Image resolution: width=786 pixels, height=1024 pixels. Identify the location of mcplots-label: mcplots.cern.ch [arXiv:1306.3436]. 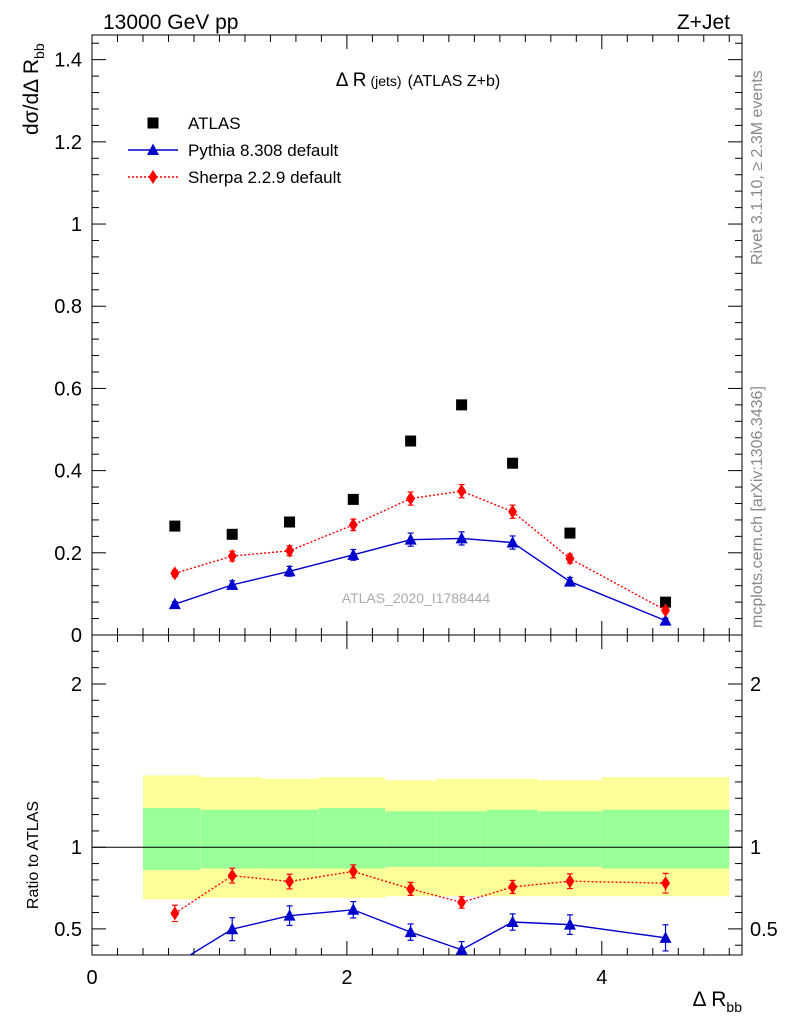
(757, 507).